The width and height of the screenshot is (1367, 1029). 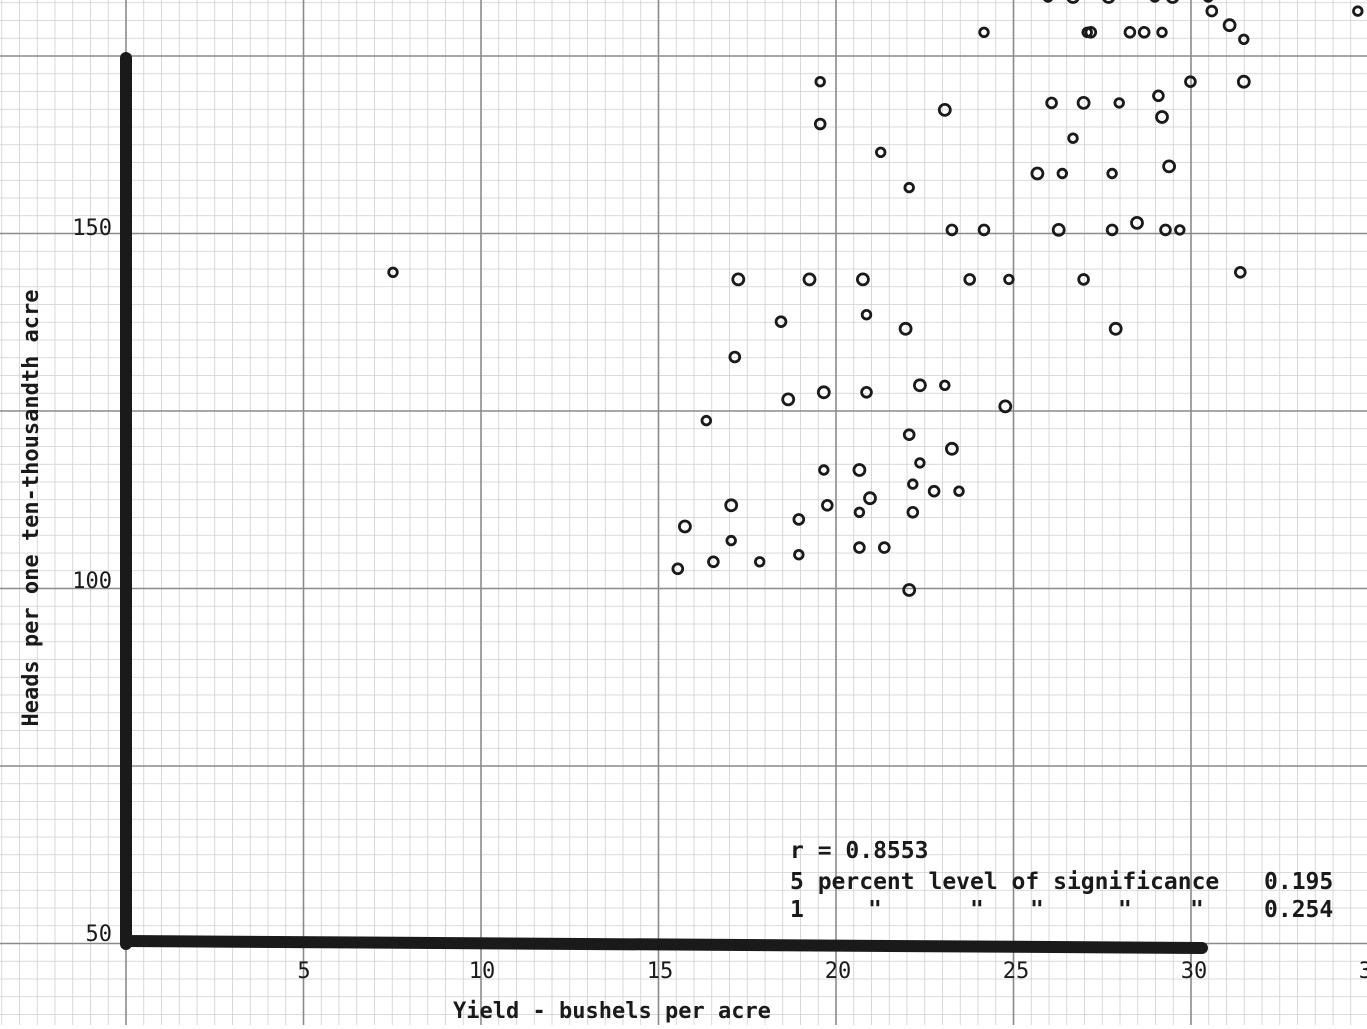 I want to click on y-tick-label: 50, so click(x=99, y=934).